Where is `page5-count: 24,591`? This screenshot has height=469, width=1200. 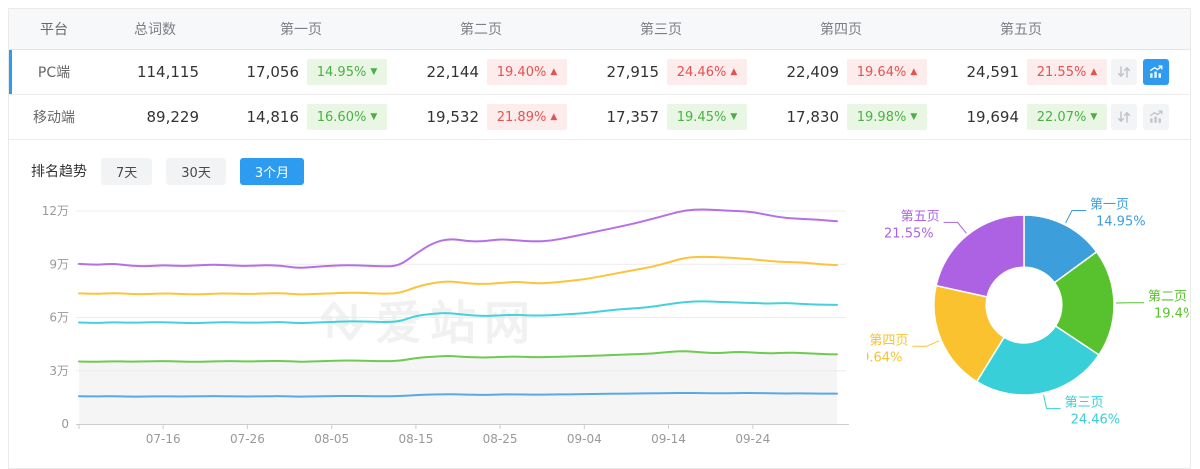
page5-count: 24,591 is located at coordinates (993, 72).